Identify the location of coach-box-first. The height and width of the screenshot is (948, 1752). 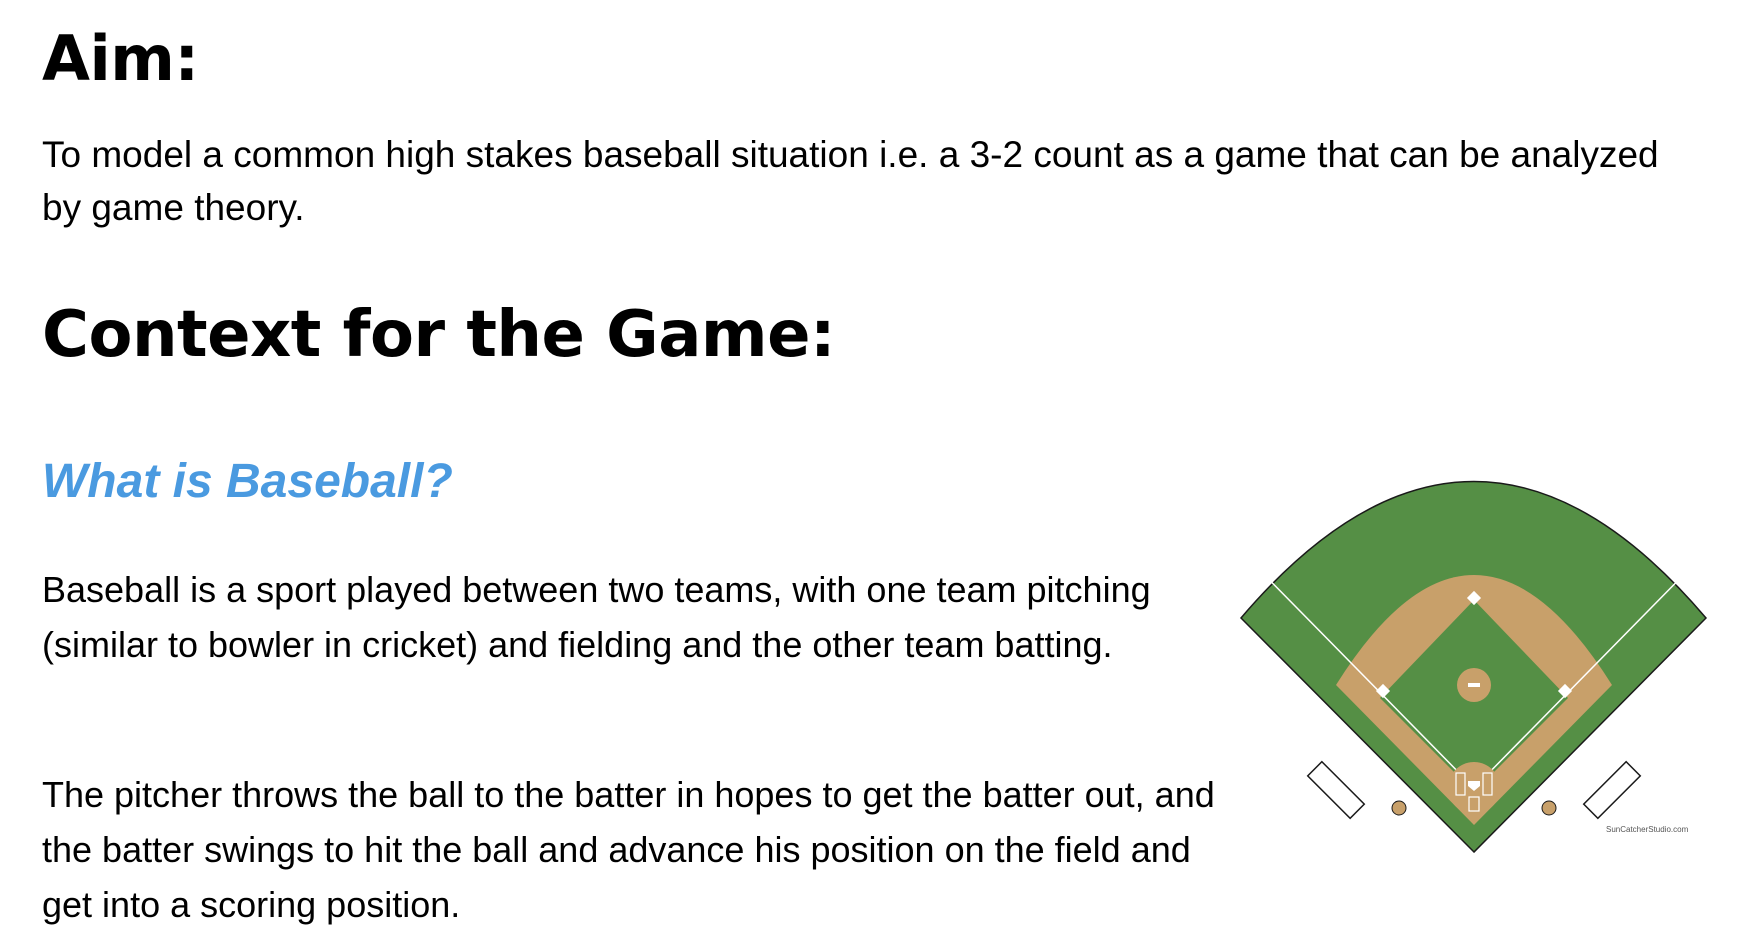
(1607, 739).